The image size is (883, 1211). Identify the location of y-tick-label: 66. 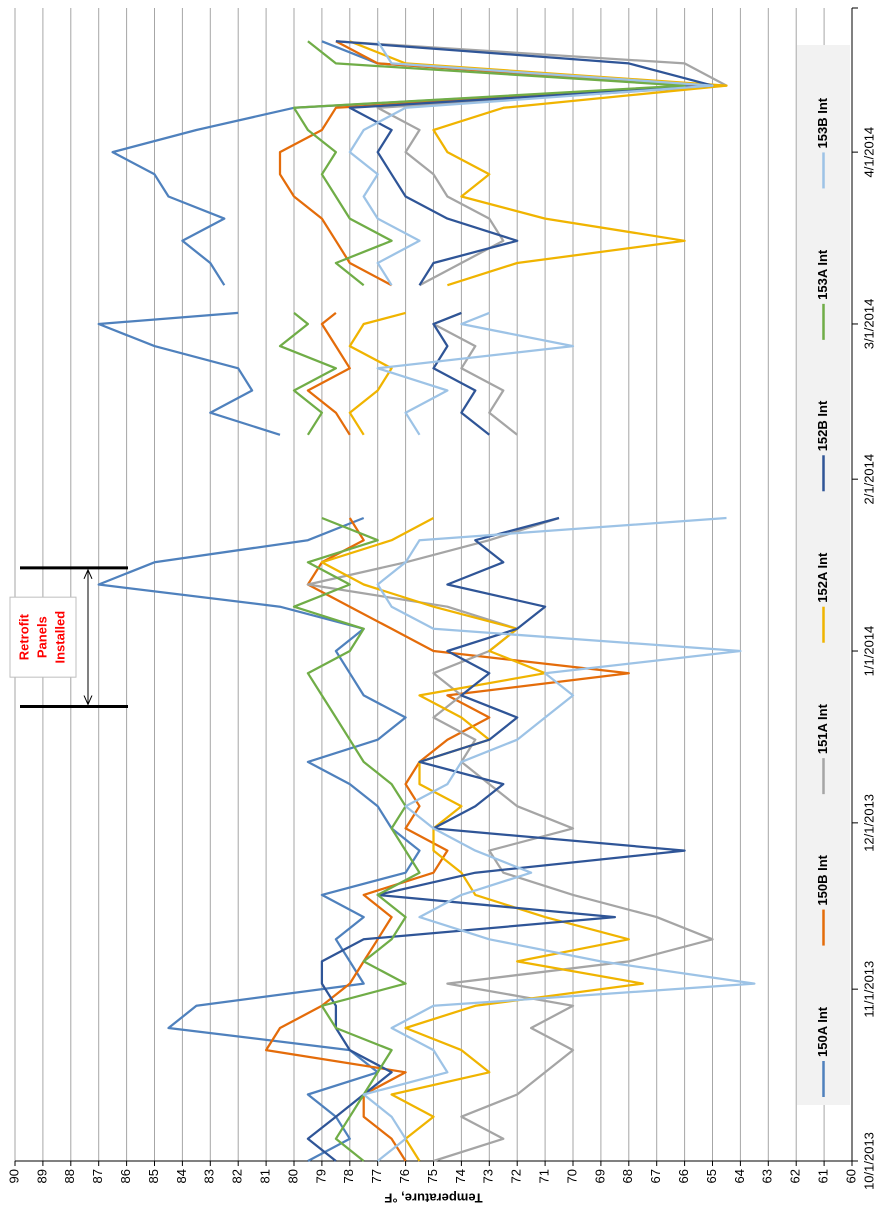
(683, 1176).